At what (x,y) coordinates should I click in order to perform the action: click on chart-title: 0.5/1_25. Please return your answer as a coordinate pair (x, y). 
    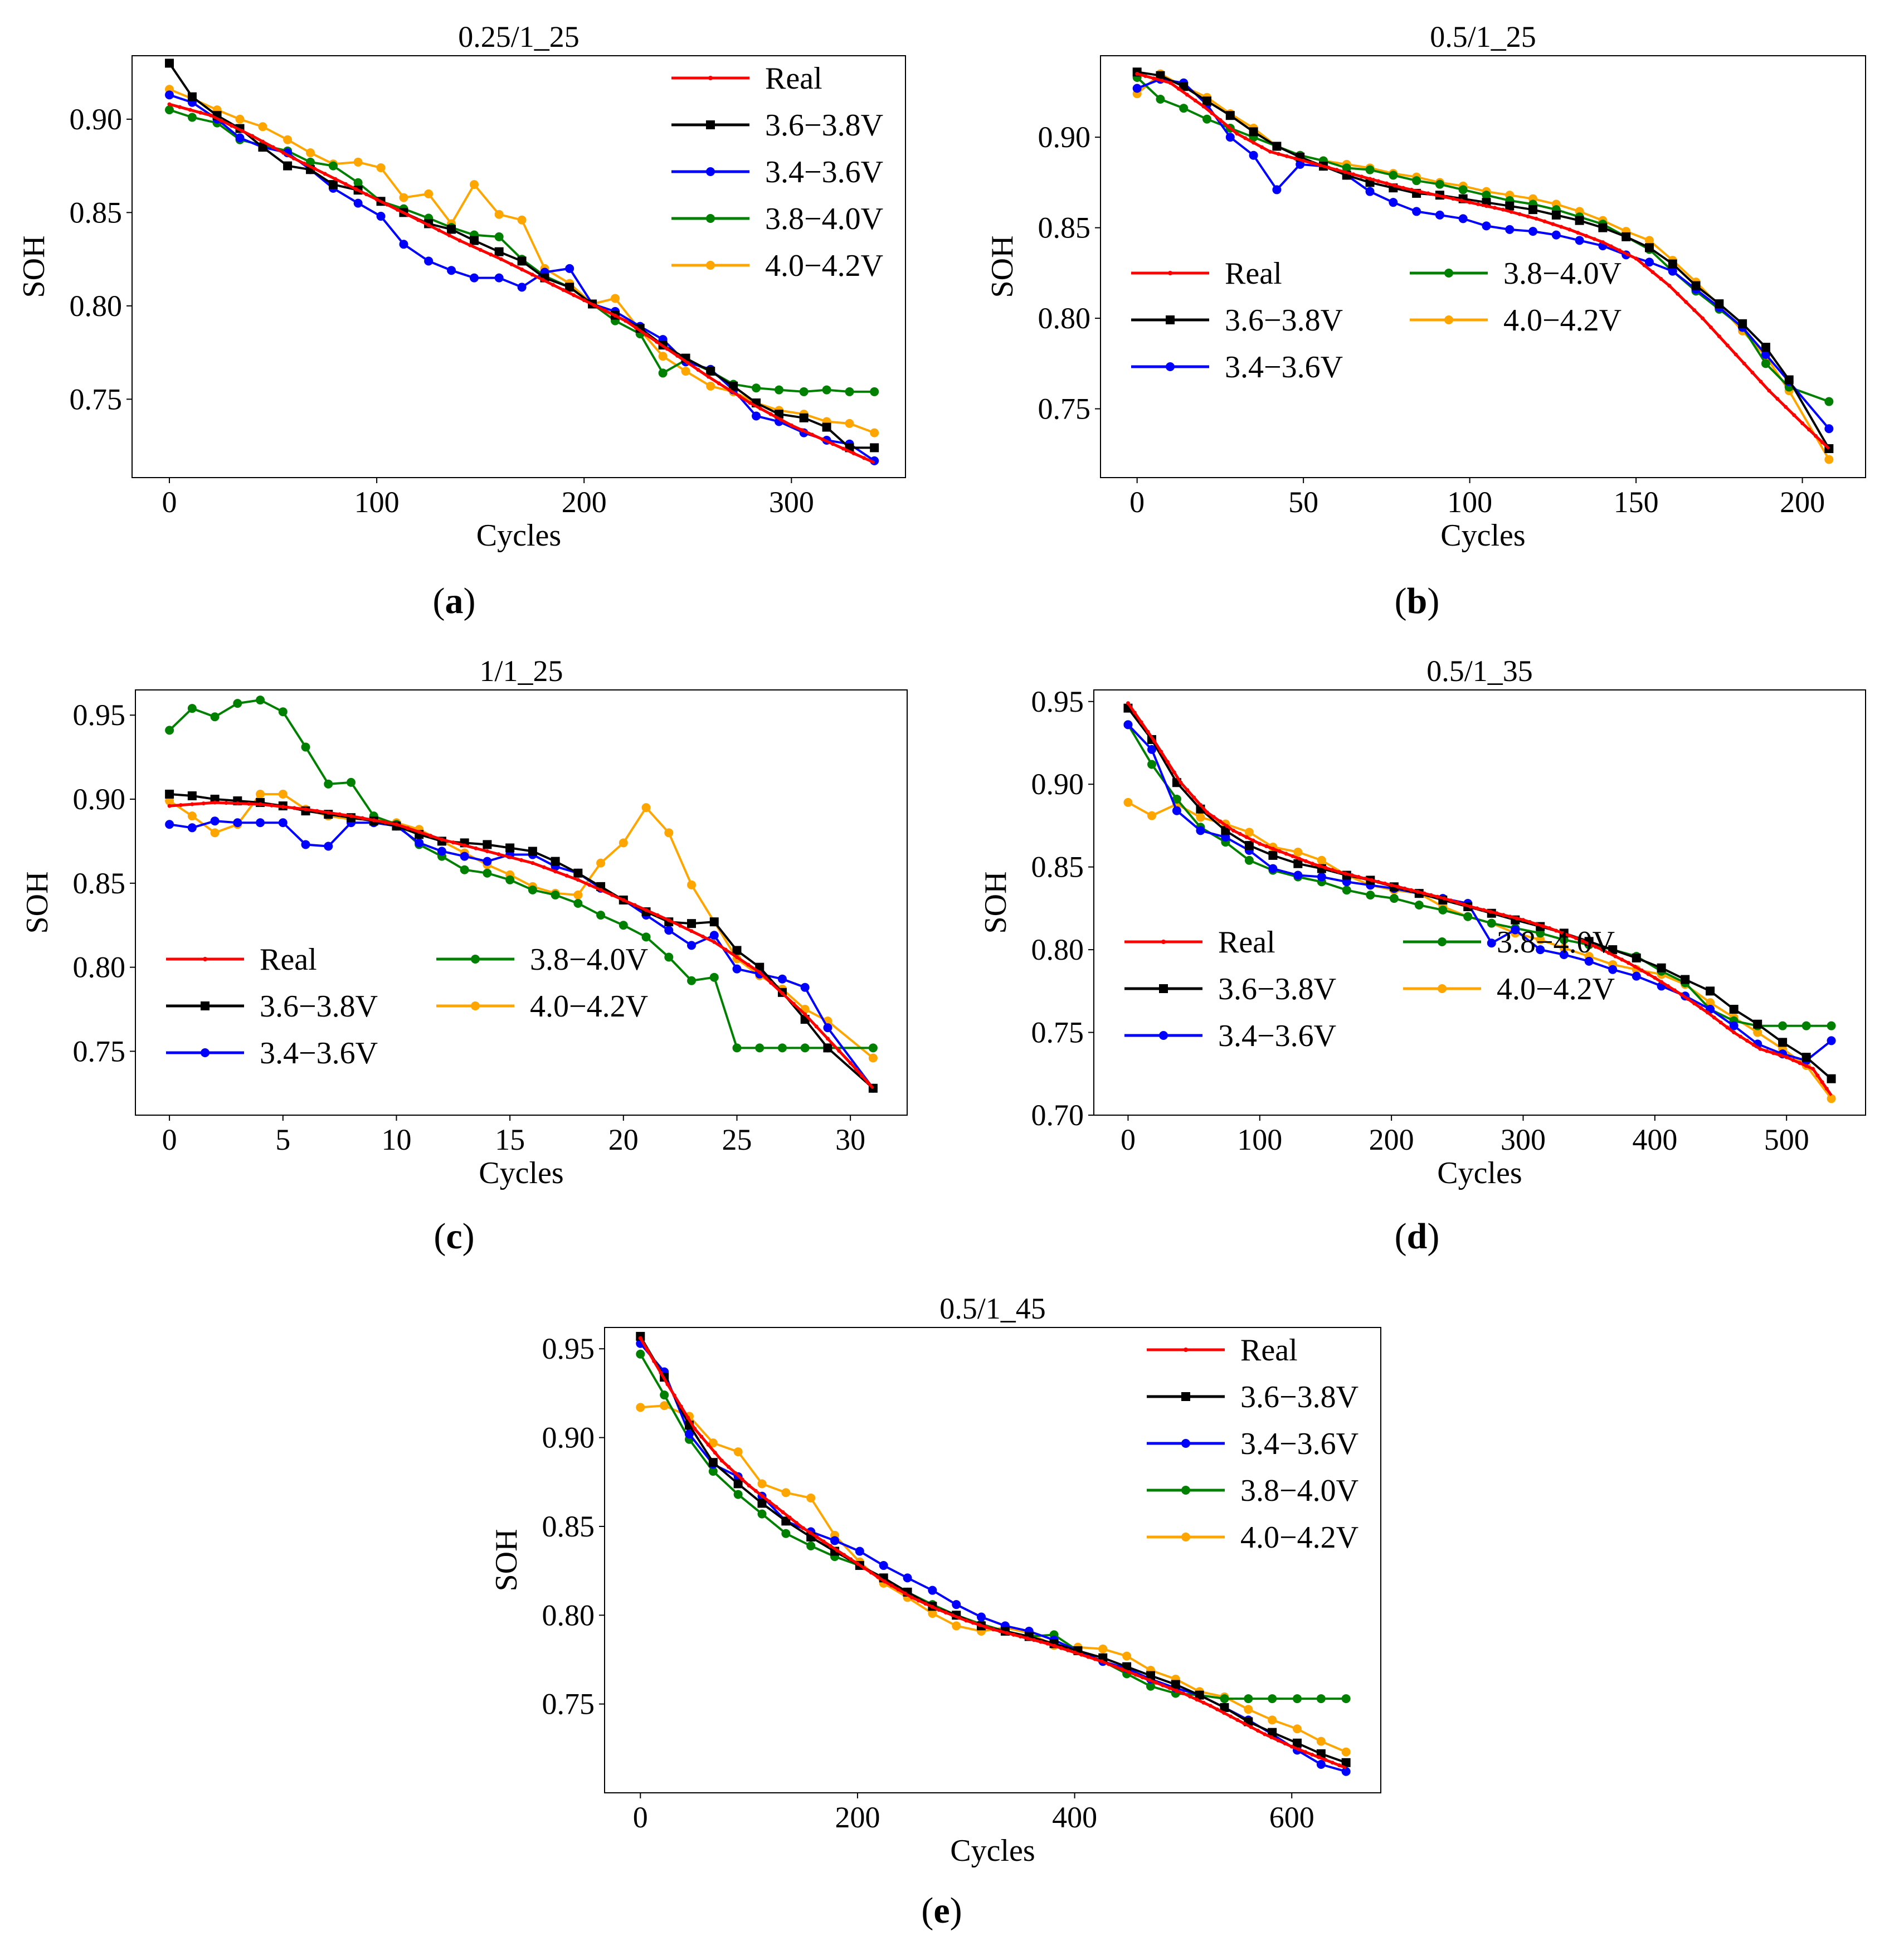
    Looking at the image, I should click on (1483, 37).